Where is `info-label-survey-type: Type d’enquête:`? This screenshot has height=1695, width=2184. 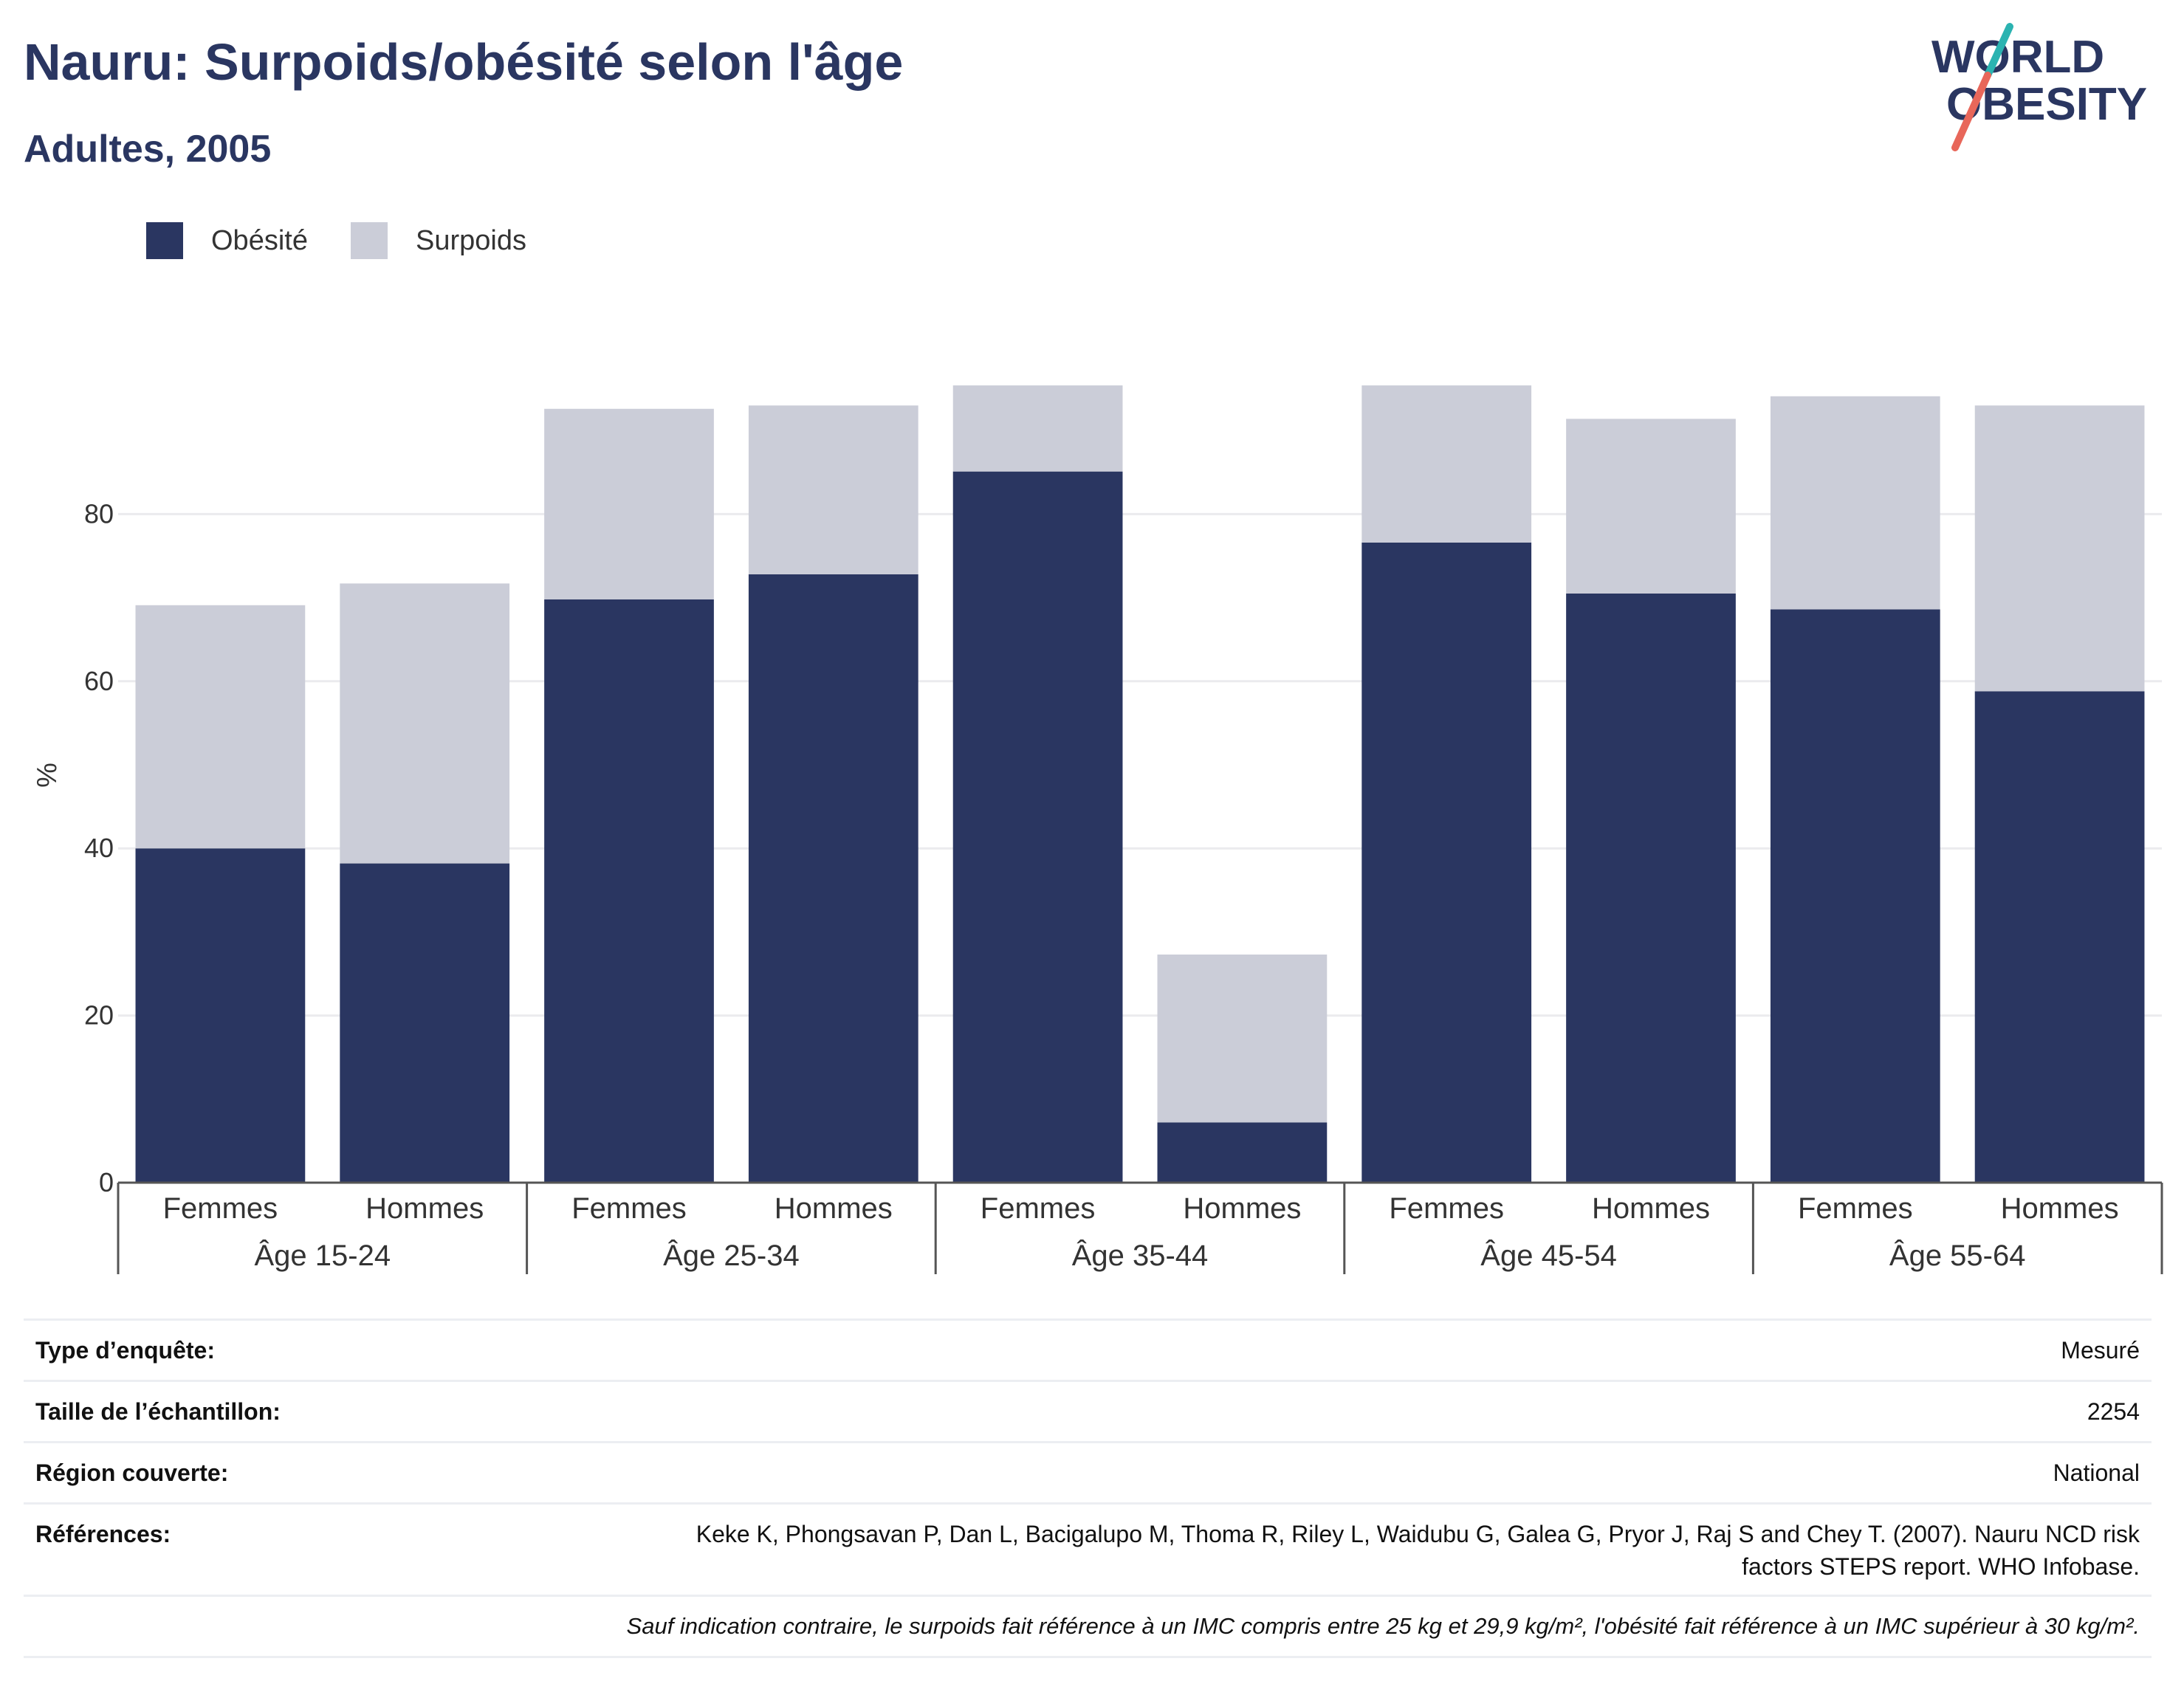
info-label-survey-type: Type d’enquête: is located at coordinates (125, 1350).